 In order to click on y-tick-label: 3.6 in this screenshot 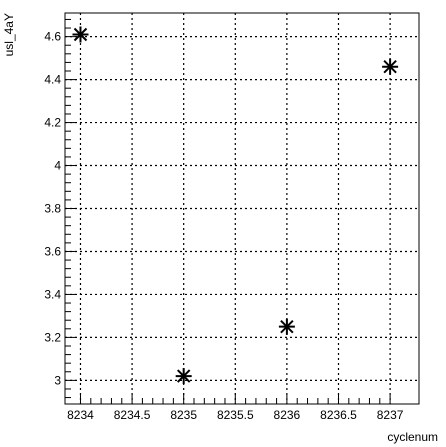, I will do `click(52, 251)`.